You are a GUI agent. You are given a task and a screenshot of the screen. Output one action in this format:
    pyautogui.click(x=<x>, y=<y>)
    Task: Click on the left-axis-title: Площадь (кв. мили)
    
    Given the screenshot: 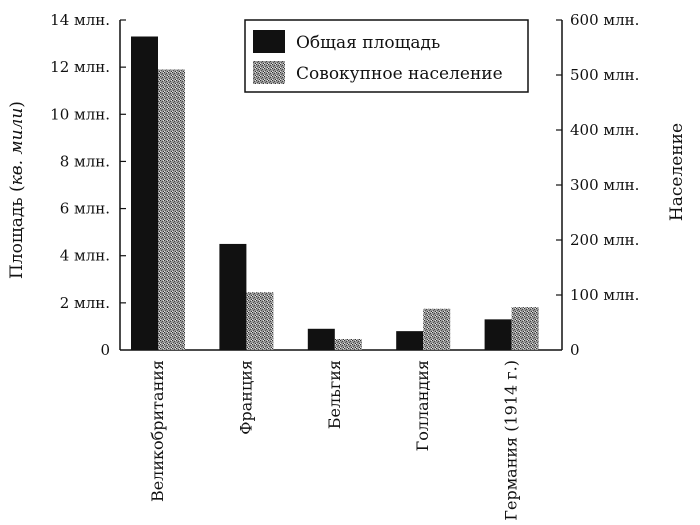 What is the action you would take?
    pyautogui.click(x=17, y=190)
    